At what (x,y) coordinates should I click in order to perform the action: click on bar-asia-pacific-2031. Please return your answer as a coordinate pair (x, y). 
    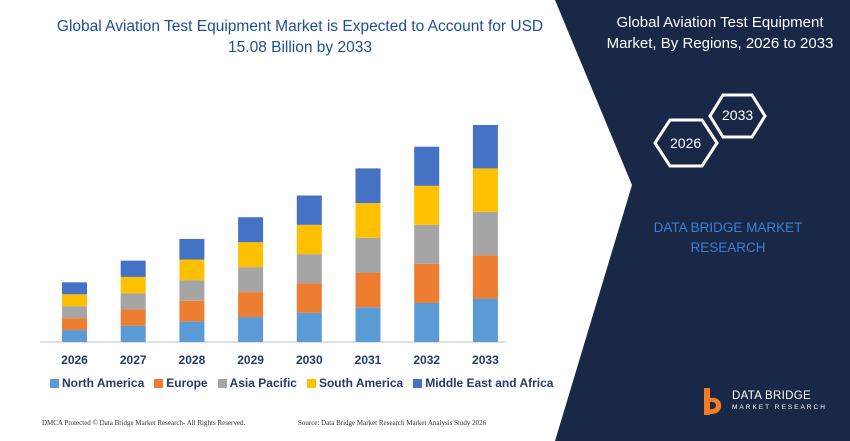
    Looking at the image, I should click on (368, 255).